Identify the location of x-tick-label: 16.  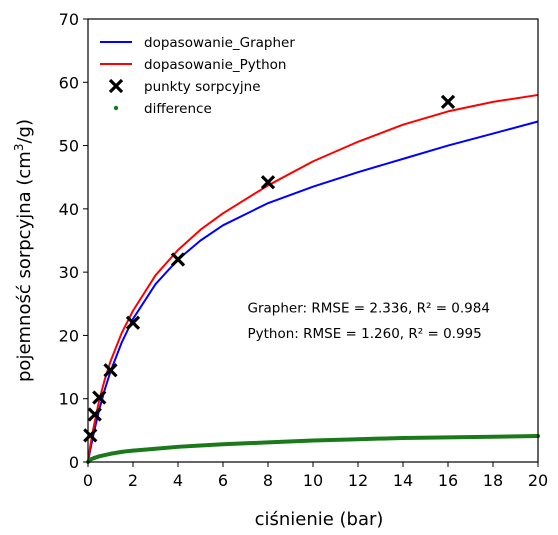
(448, 480).